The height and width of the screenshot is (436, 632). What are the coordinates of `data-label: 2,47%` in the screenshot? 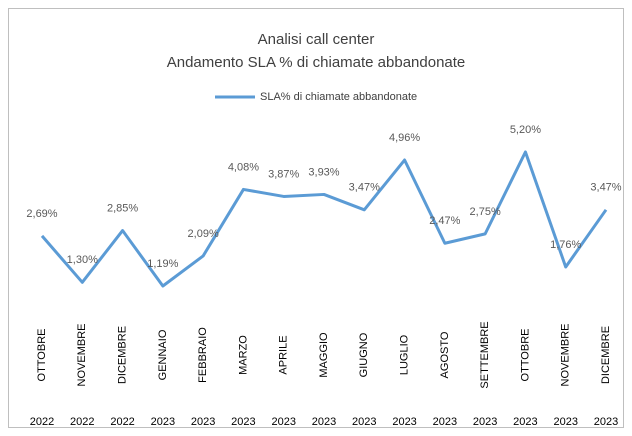 It's located at (444, 221).